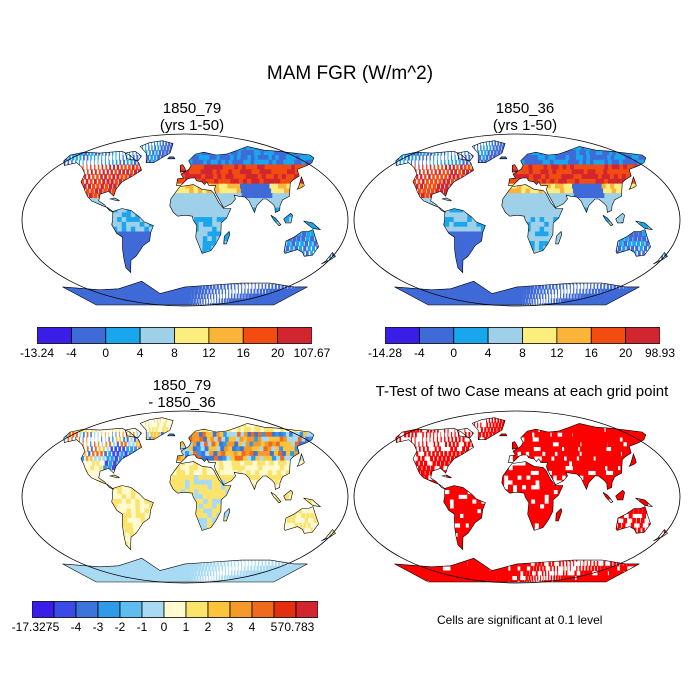  Describe the element at coordinates (385, 353) in the screenshot. I see `colorbar-tick-label: -14.28` at that location.